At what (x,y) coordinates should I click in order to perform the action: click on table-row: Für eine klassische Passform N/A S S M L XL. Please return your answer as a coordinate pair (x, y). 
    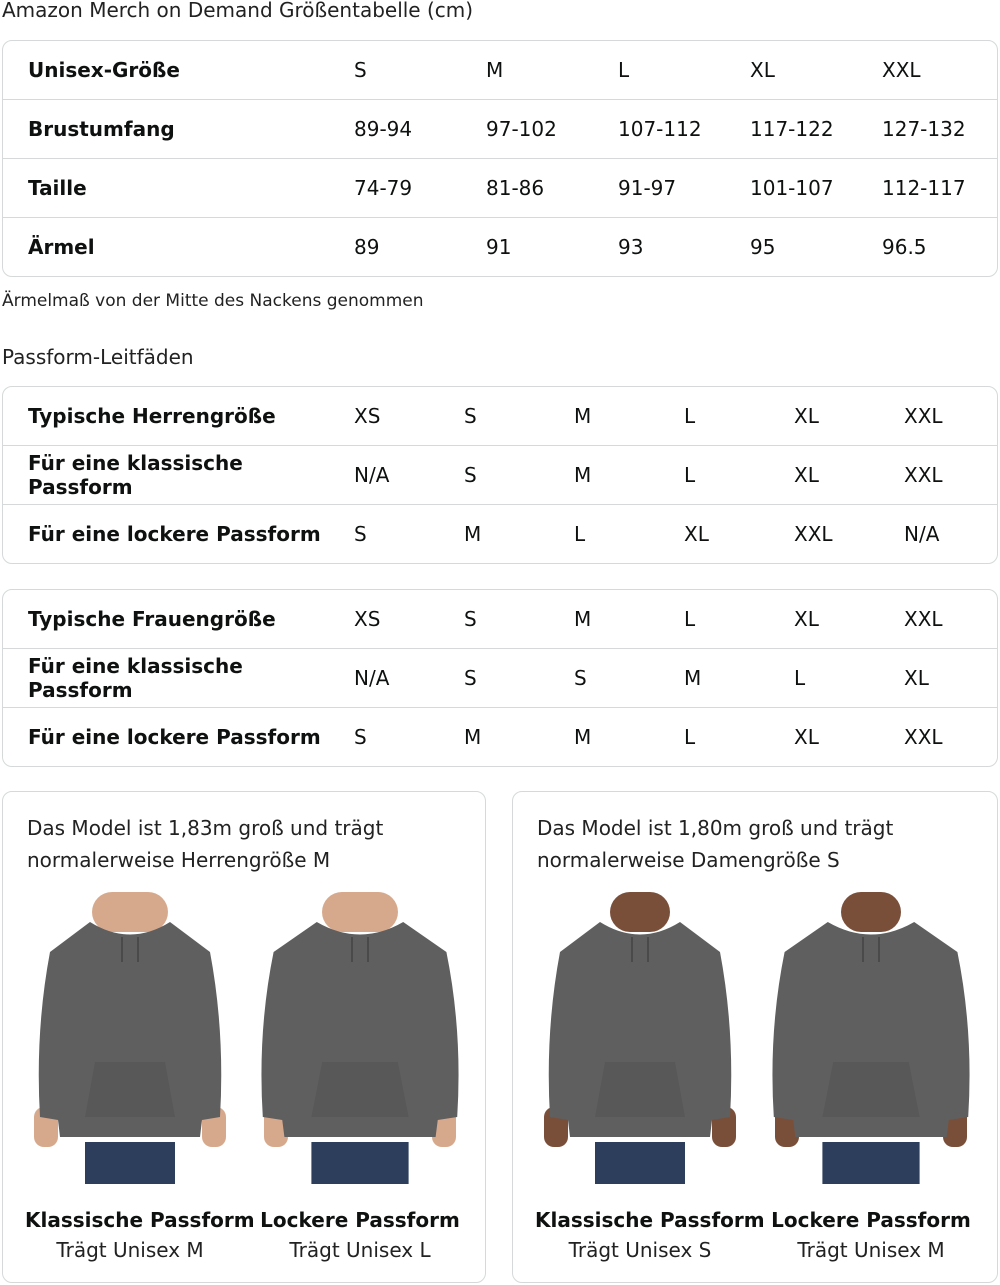
    Looking at the image, I should click on (500, 677).